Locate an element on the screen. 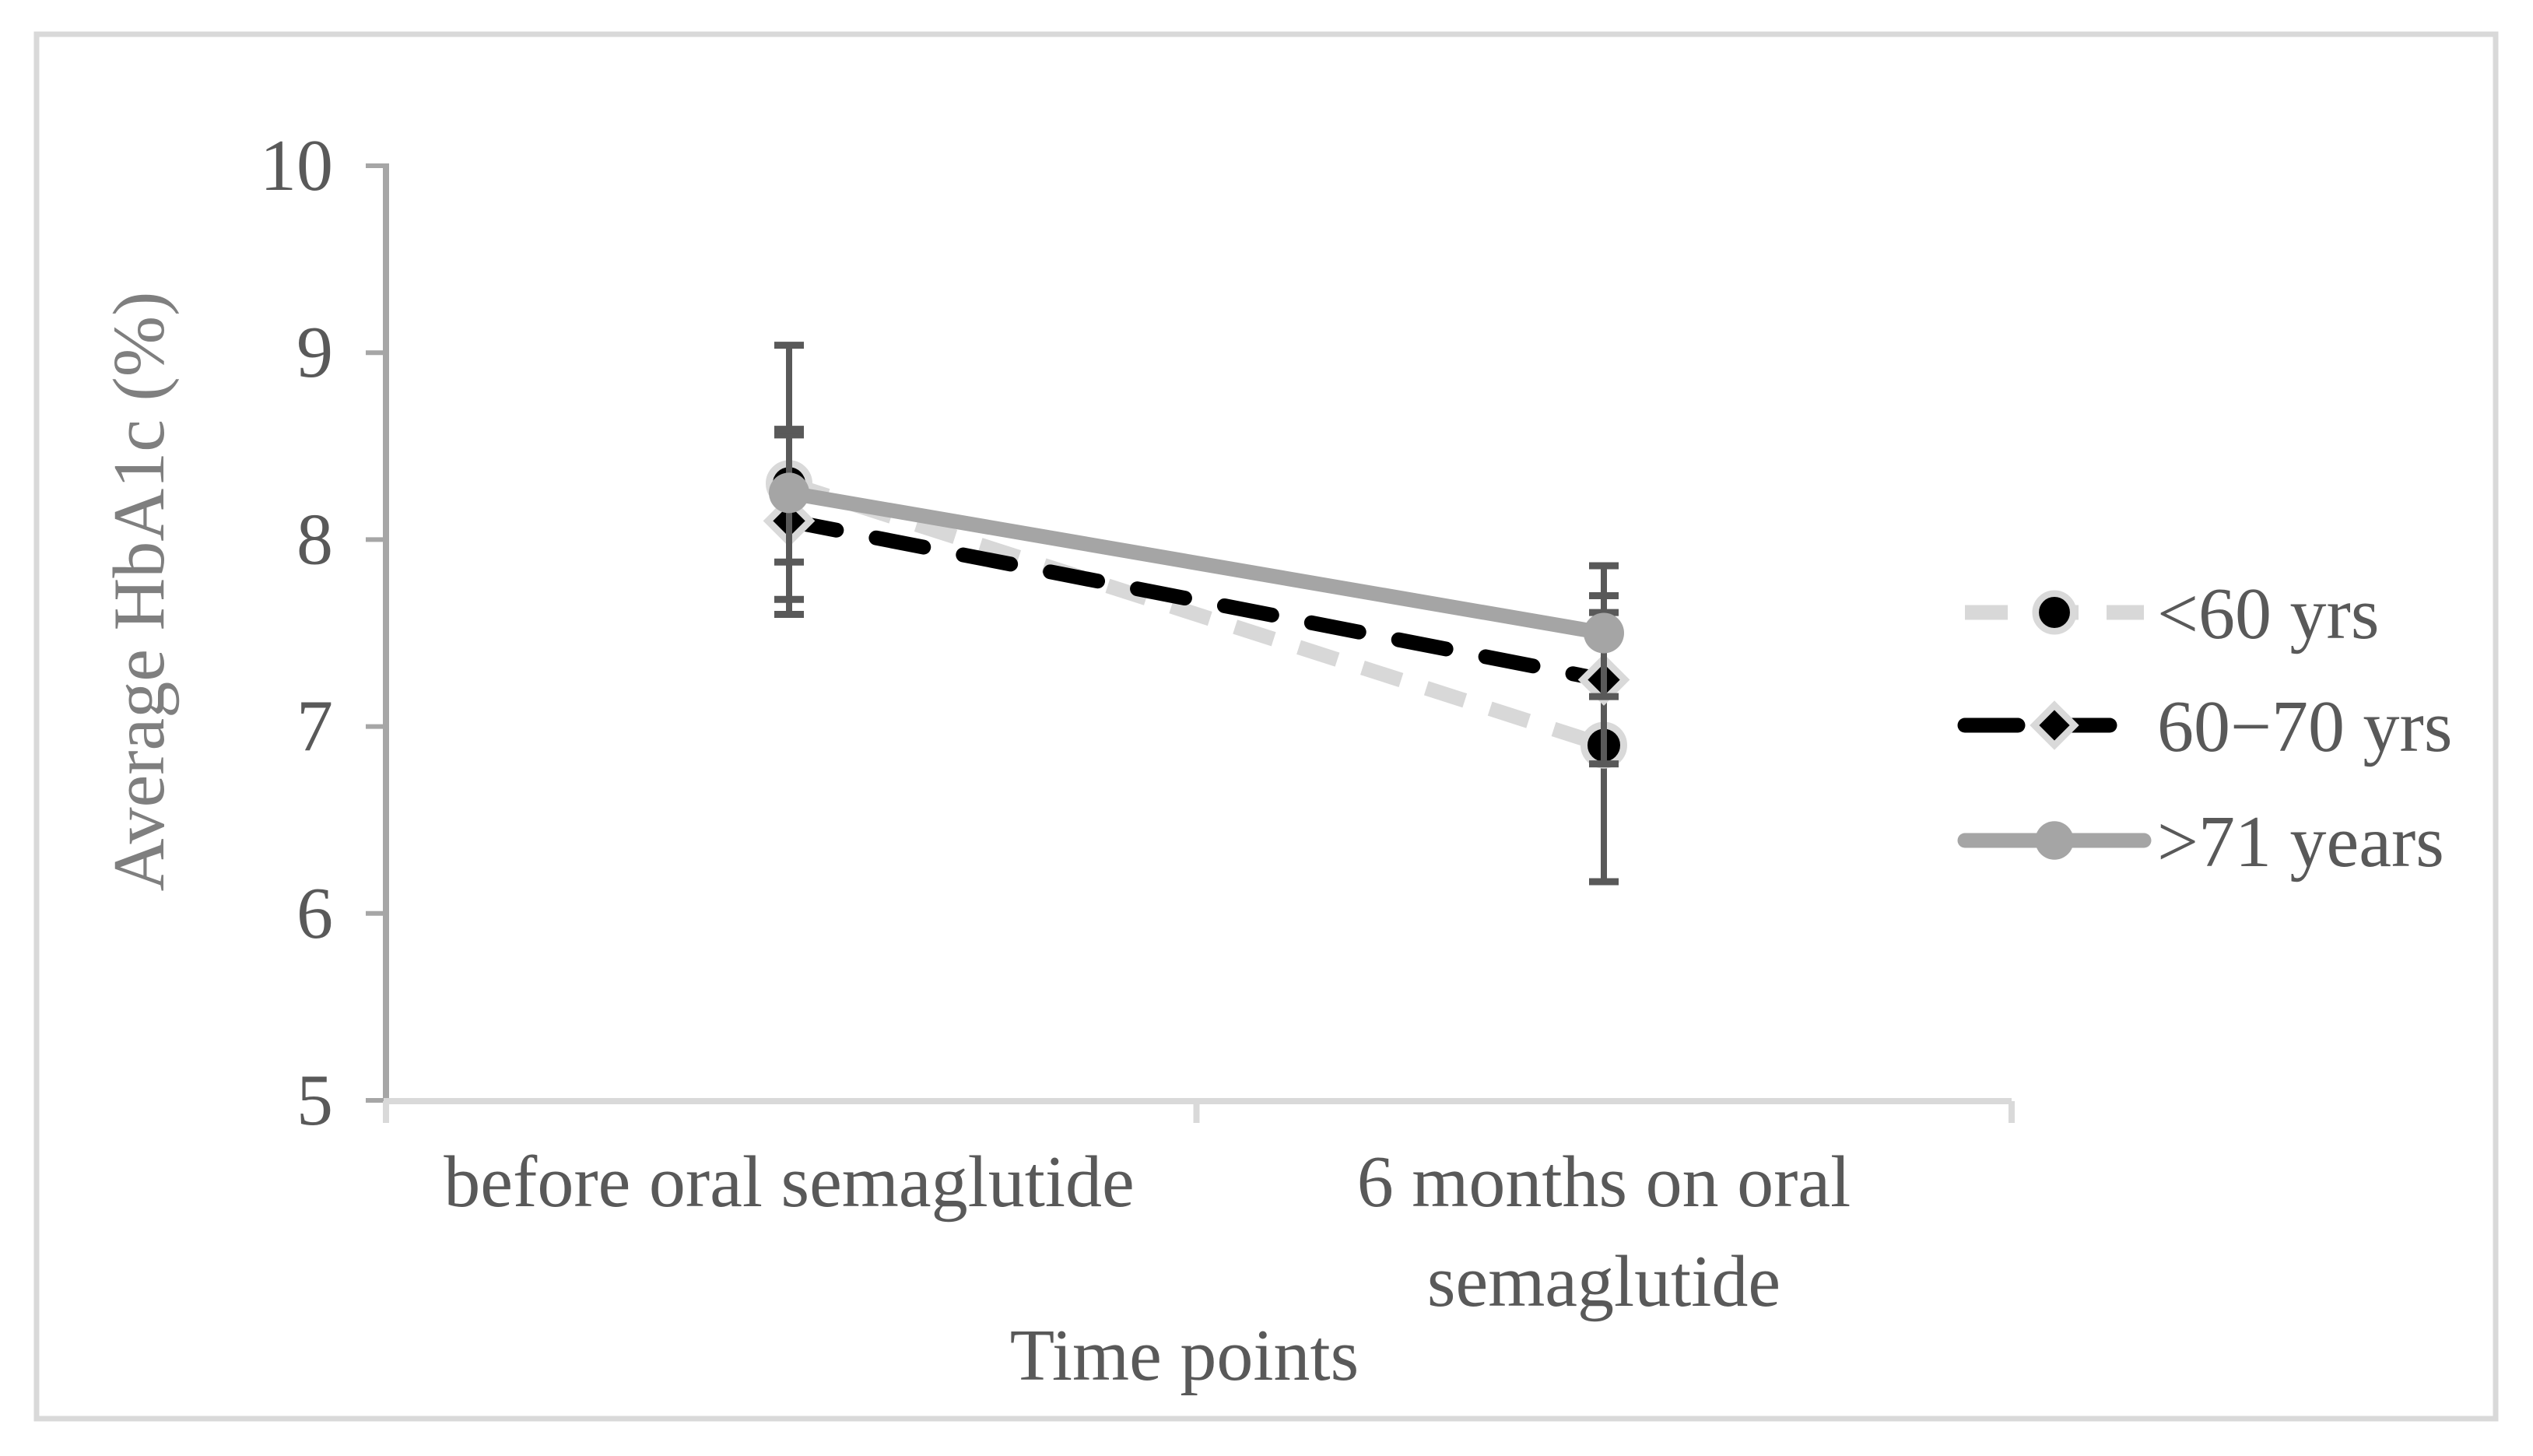  legend-label: 60−70 yrs is located at coordinates (2304, 727).